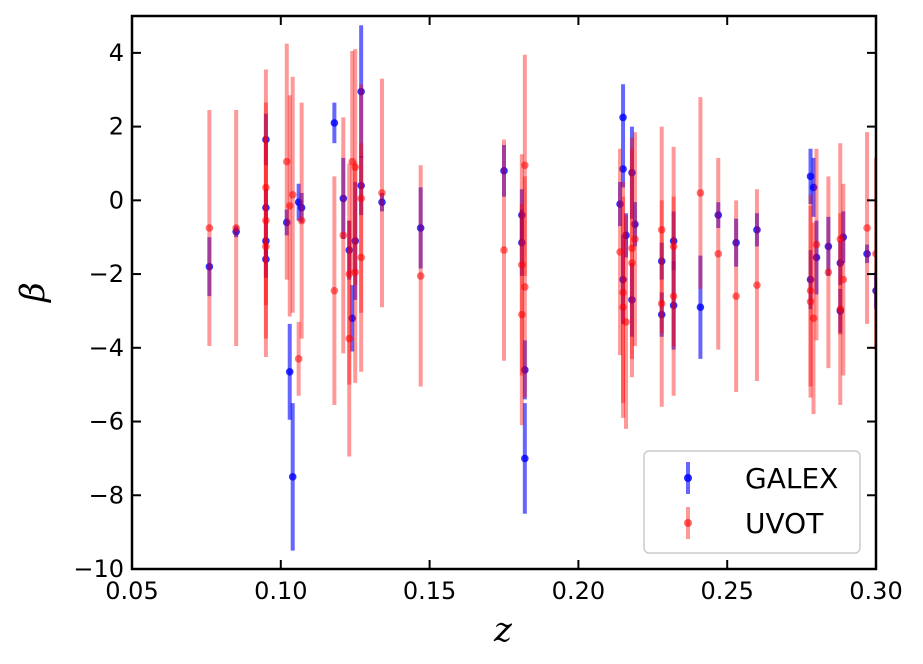  What do you see at coordinates (503, 630) in the screenshot?
I see `x-axis-label: z` at bounding box center [503, 630].